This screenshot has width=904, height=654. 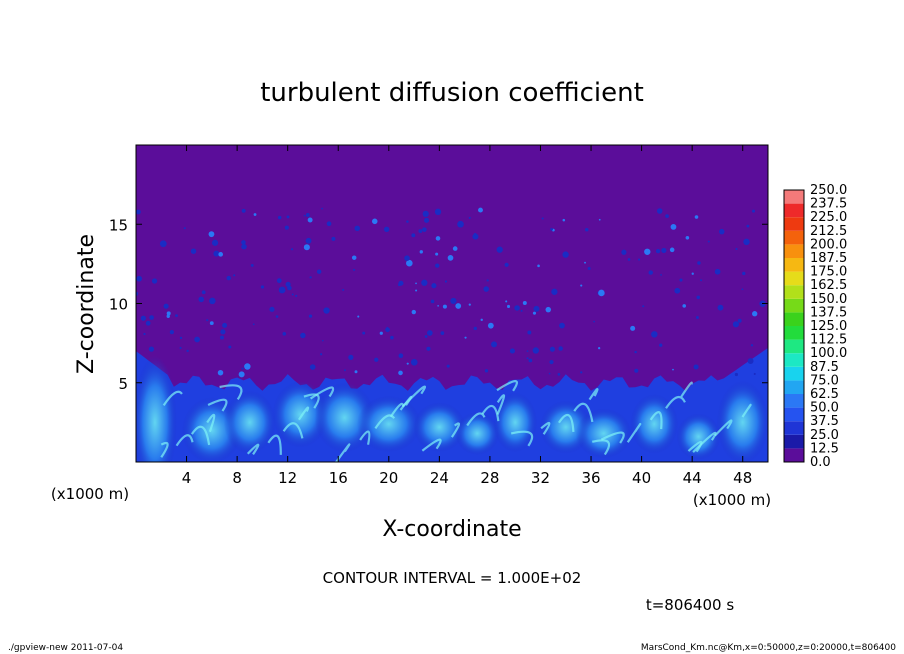 What do you see at coordinates (451, 529) in the screenshot?
I see `x-axis-label: X-coordinate` at bounding box center [451, 529].